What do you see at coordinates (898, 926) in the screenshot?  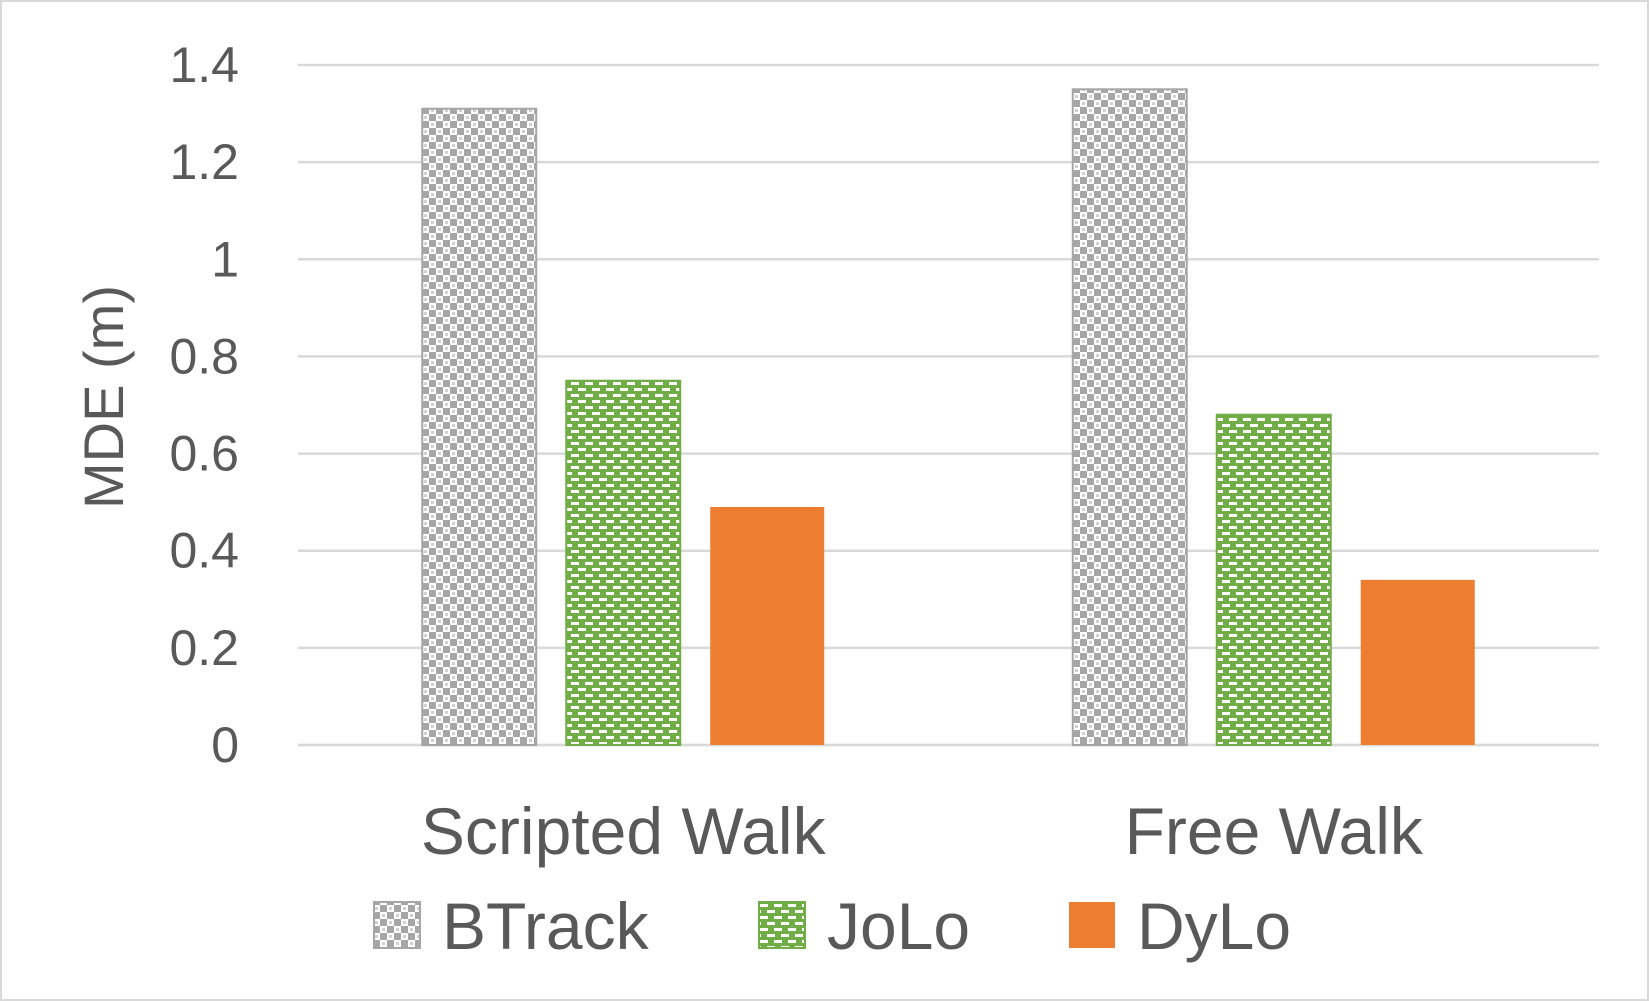 I see `legend-label-jolo: JoLo` at bounding box center [898, 926].